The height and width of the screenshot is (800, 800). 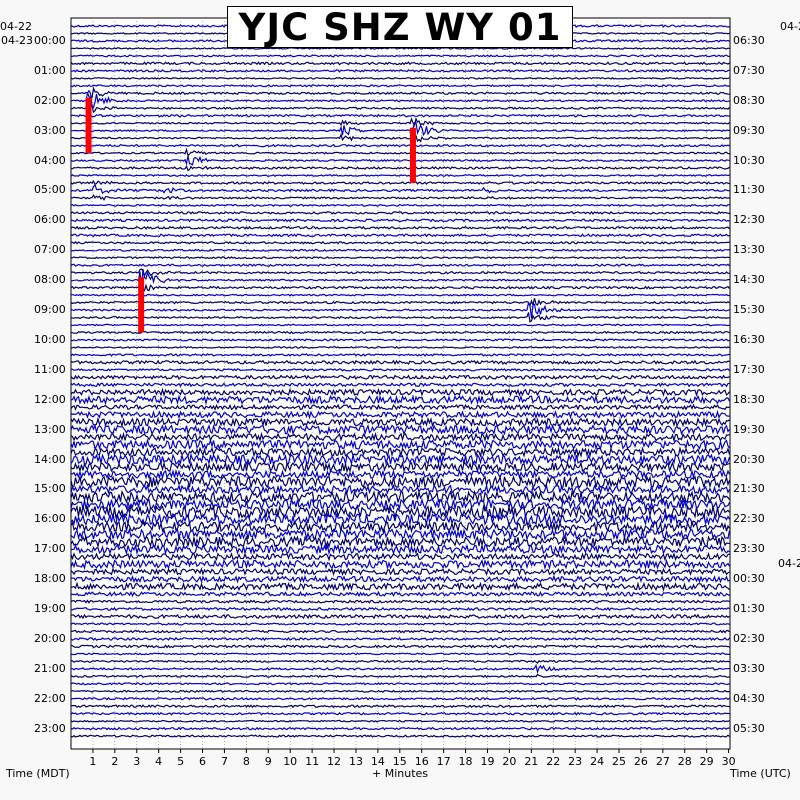 I want to click on x-tick-label: 4, so click(x=158, y=761).